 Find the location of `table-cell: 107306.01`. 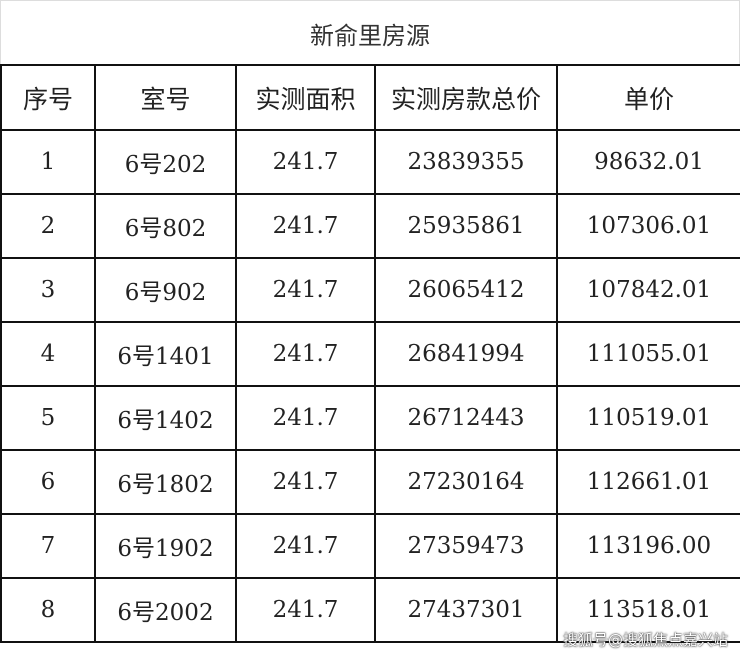

table-cell: 107306.01 is located at coordinates (648, 226).